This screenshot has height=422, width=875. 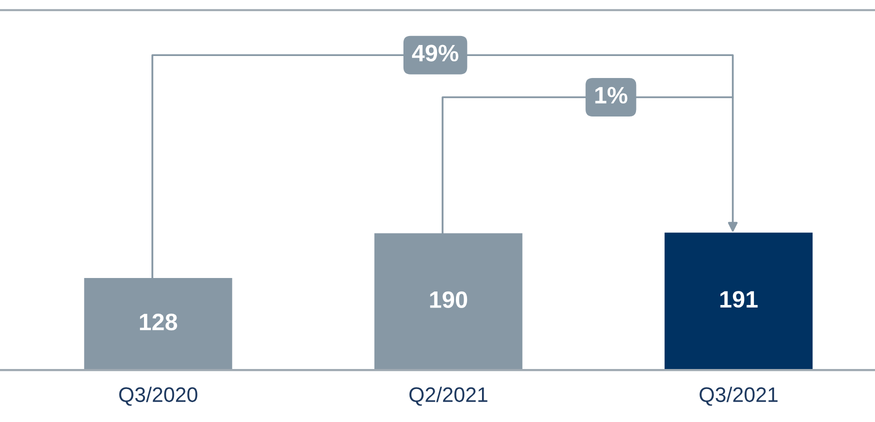 I want to click on x-tick-label: Q2/2021, so click(x=448, y=396).